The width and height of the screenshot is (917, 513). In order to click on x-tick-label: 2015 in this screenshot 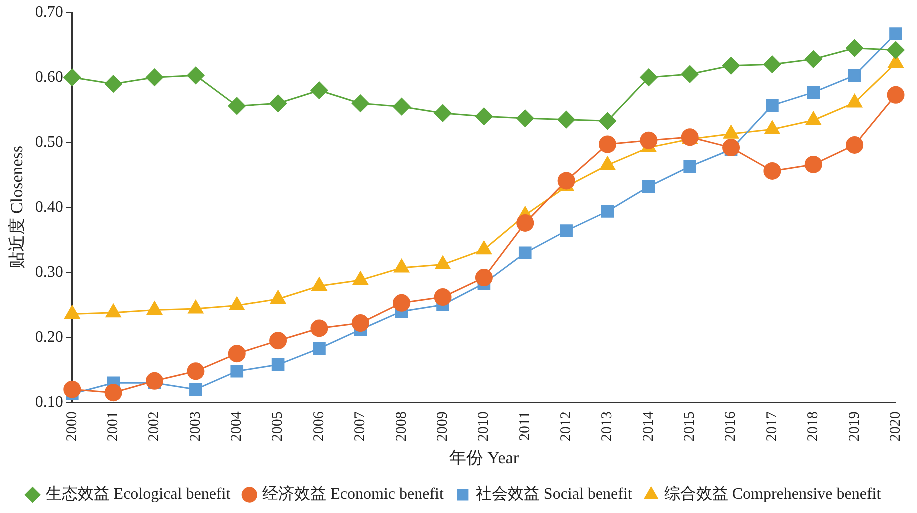, I will do `click(690, 427)`.